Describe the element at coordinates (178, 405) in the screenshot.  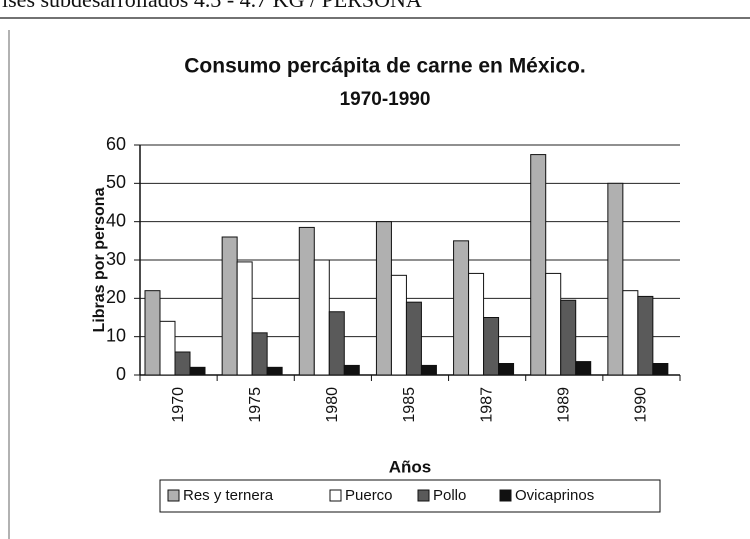
I see `x-tick-label: 1970` at that location.